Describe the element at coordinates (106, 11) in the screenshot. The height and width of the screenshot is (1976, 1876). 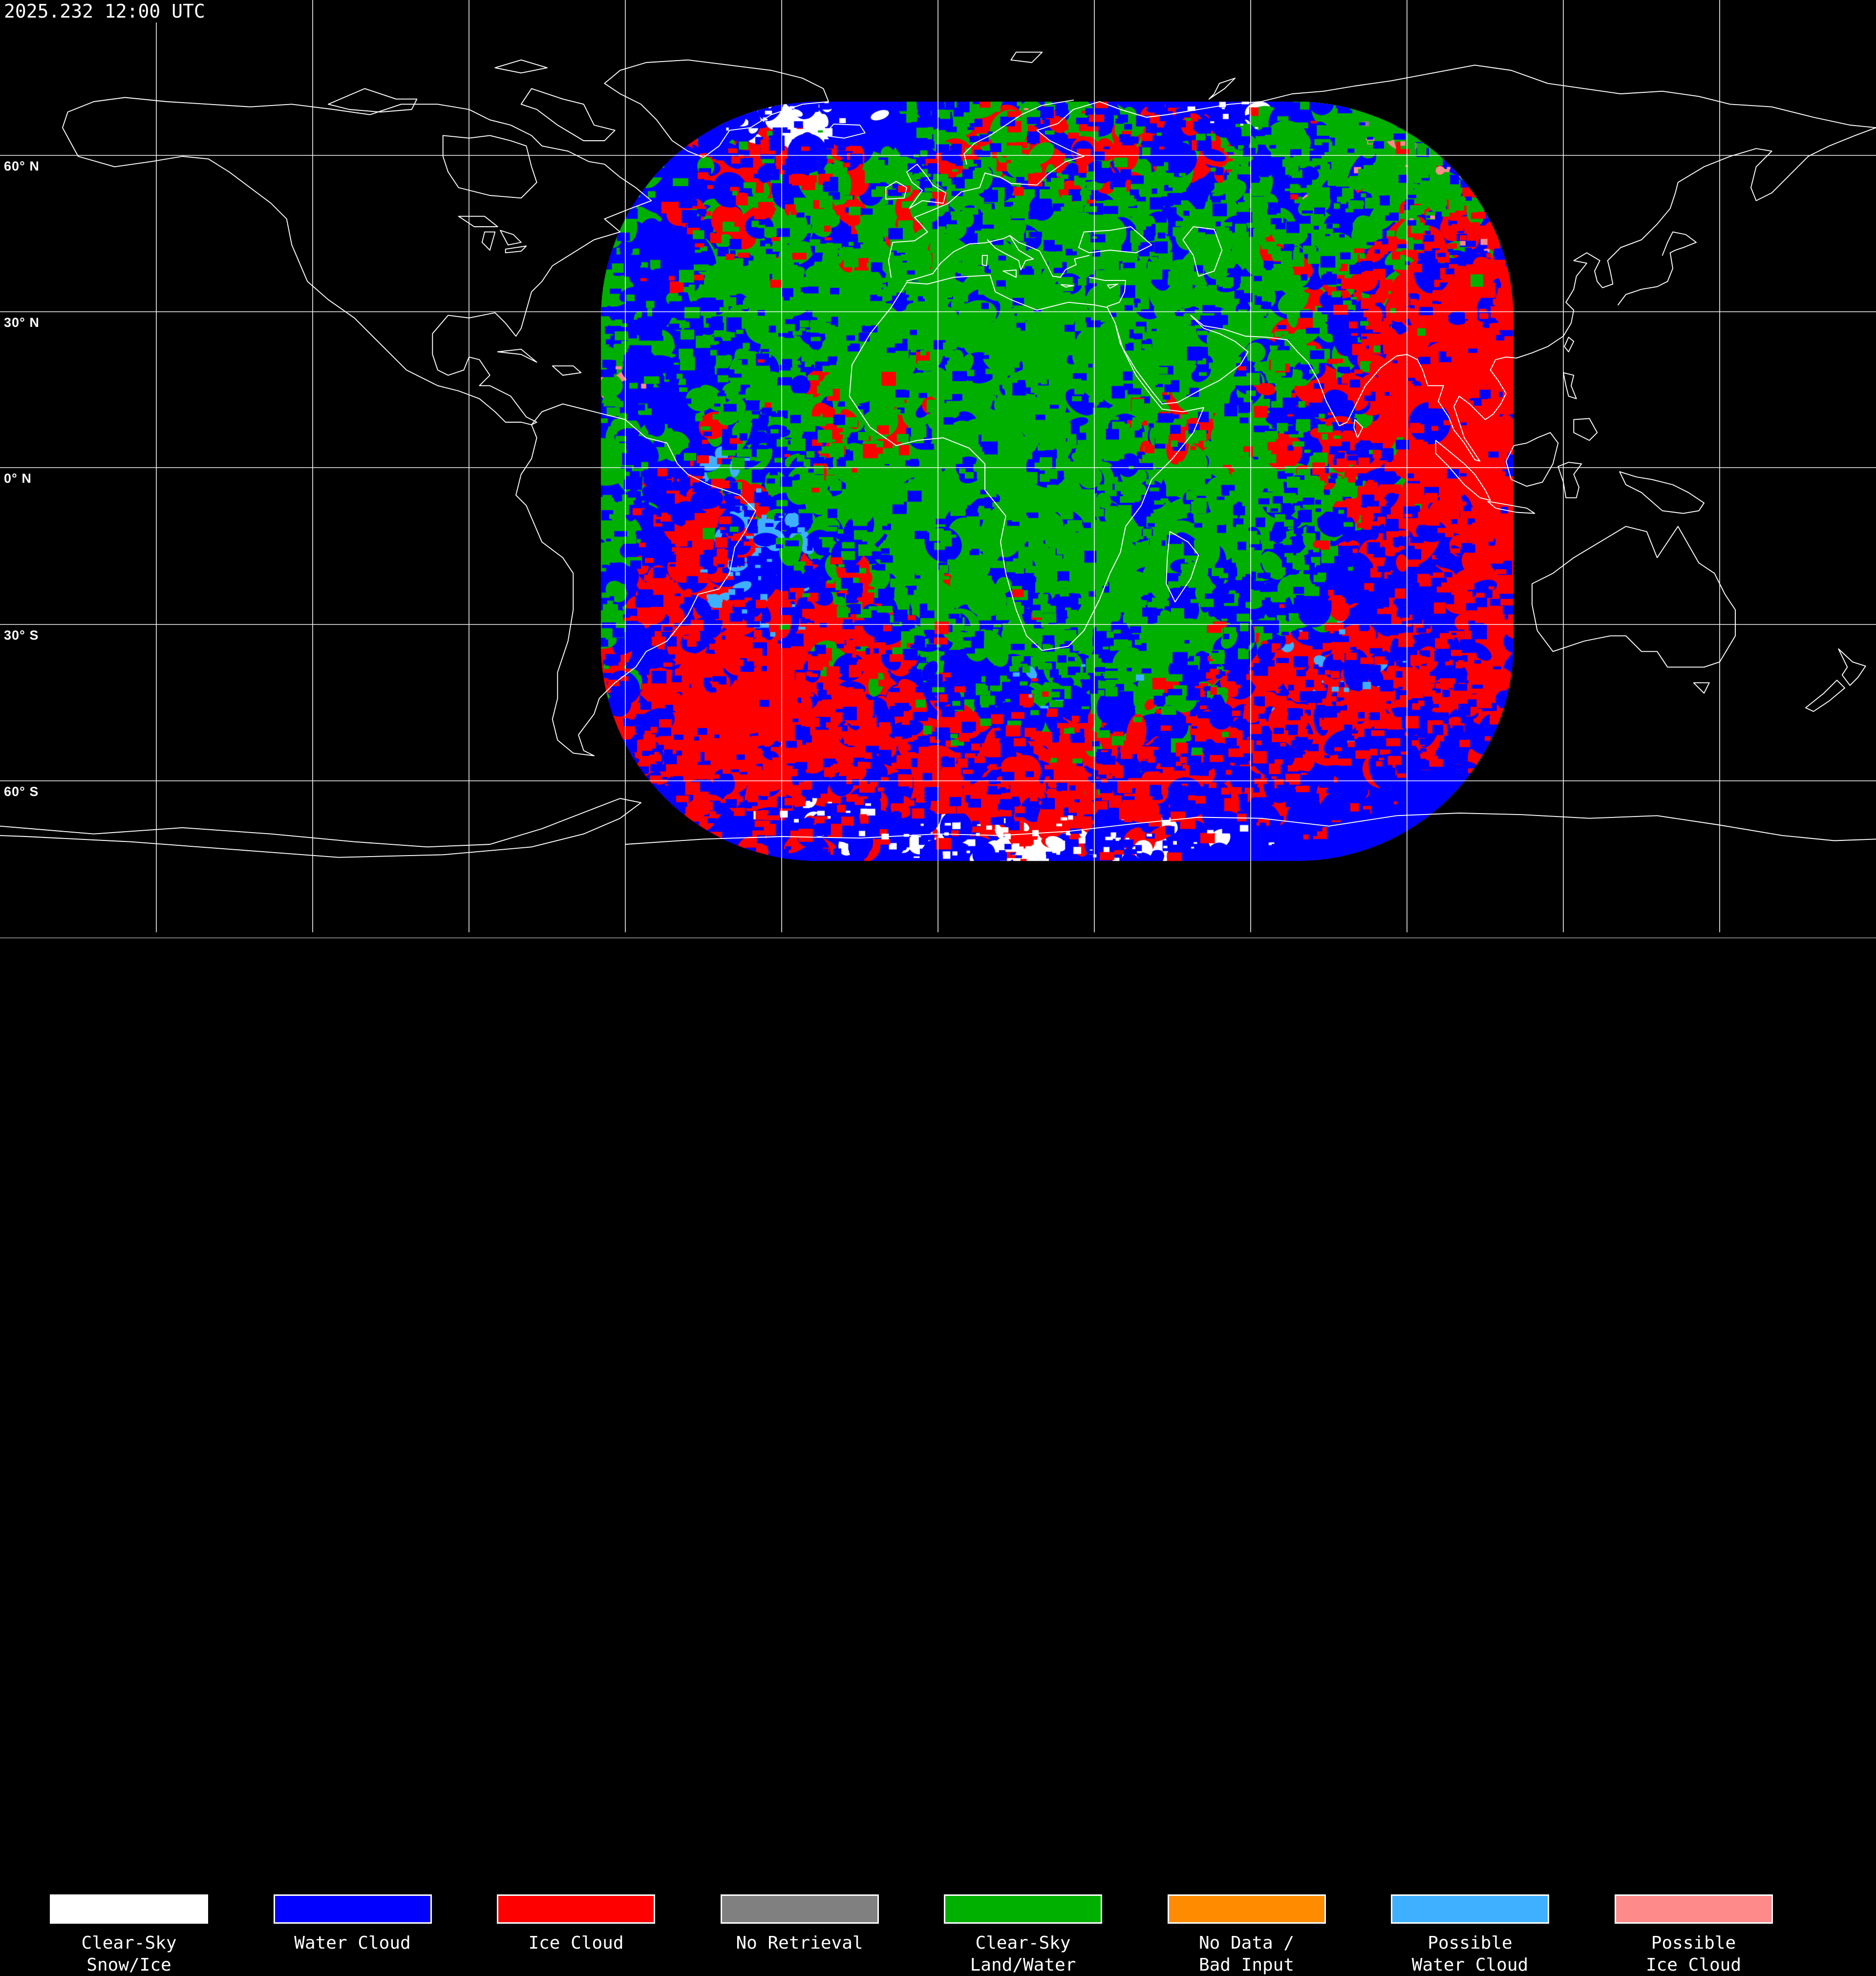
I see `timestamp: 2025.232 12:00 UTC` at that location.